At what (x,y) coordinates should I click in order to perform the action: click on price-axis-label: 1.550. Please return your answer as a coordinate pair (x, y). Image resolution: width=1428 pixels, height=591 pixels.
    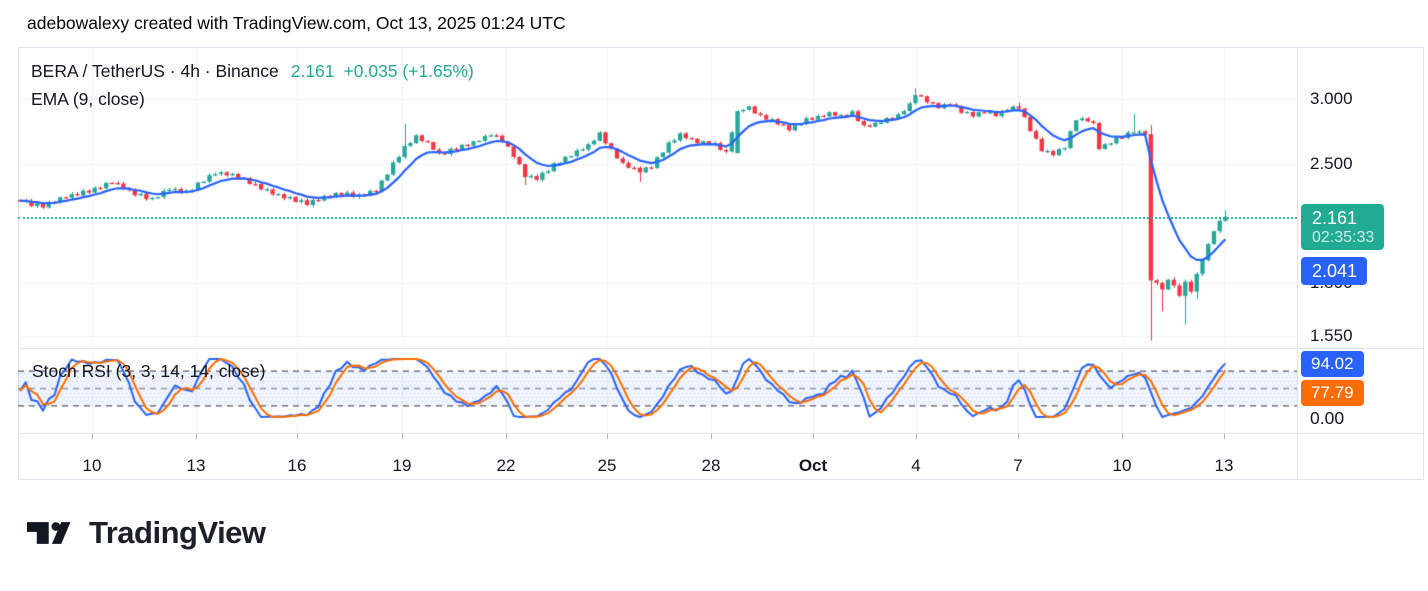
    Looking at the image, I should click on (1331, 335).